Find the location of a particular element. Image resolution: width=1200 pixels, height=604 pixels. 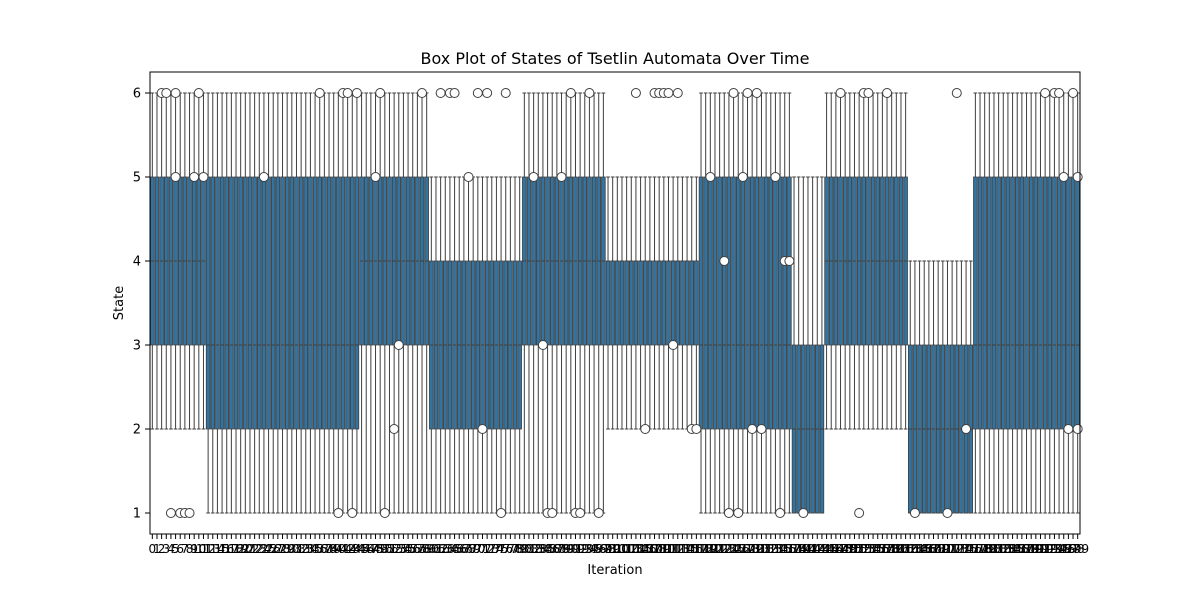

x-tick-label: 162 is located at coordinates (905, 549).